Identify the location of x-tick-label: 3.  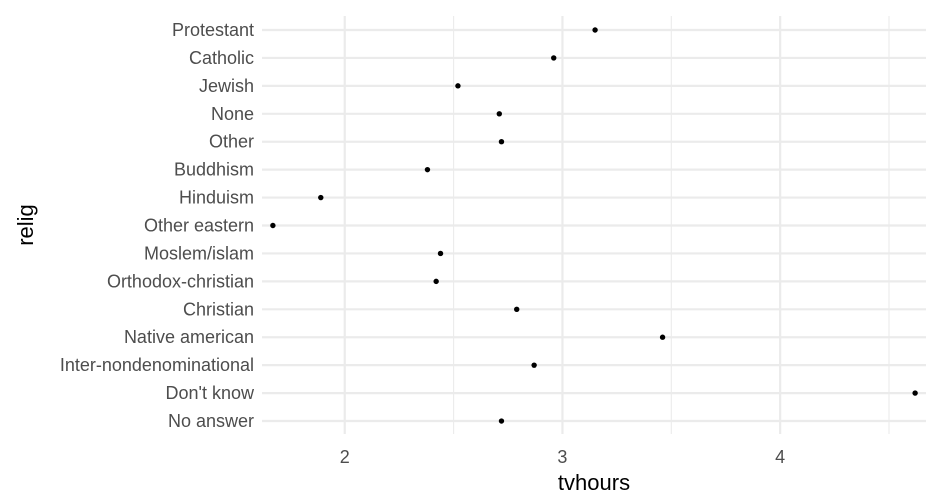
(562, 457).